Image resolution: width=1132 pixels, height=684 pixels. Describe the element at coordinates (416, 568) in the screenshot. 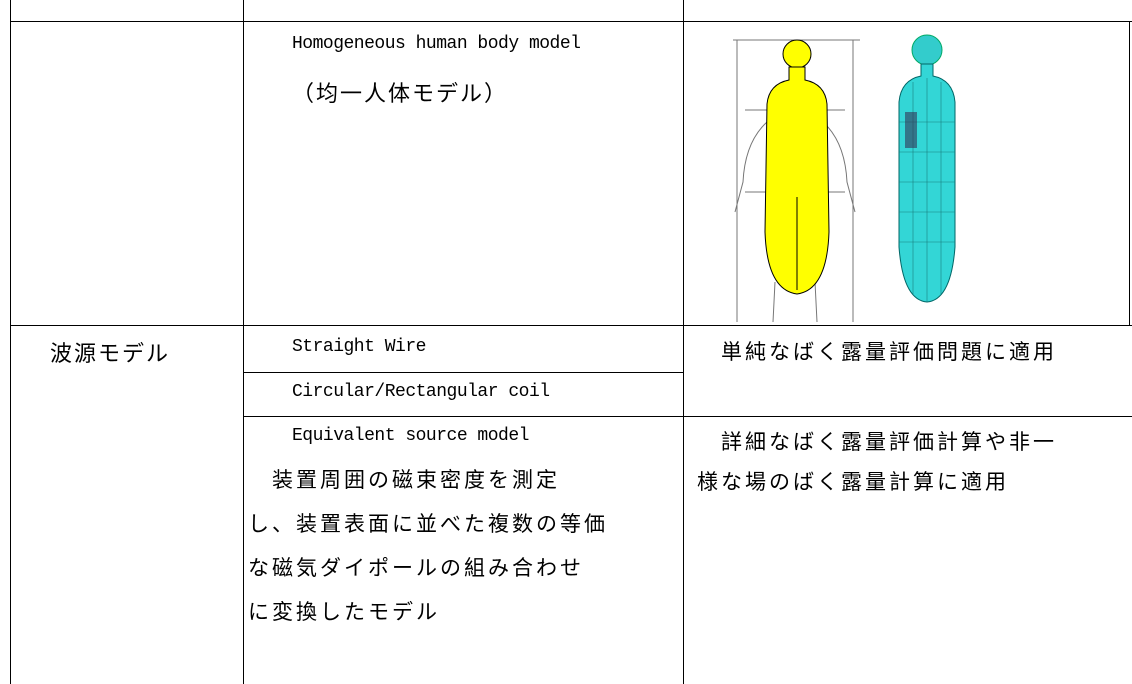

I see `text-line: な磁気ダイポールの組み合わせ` at that location.